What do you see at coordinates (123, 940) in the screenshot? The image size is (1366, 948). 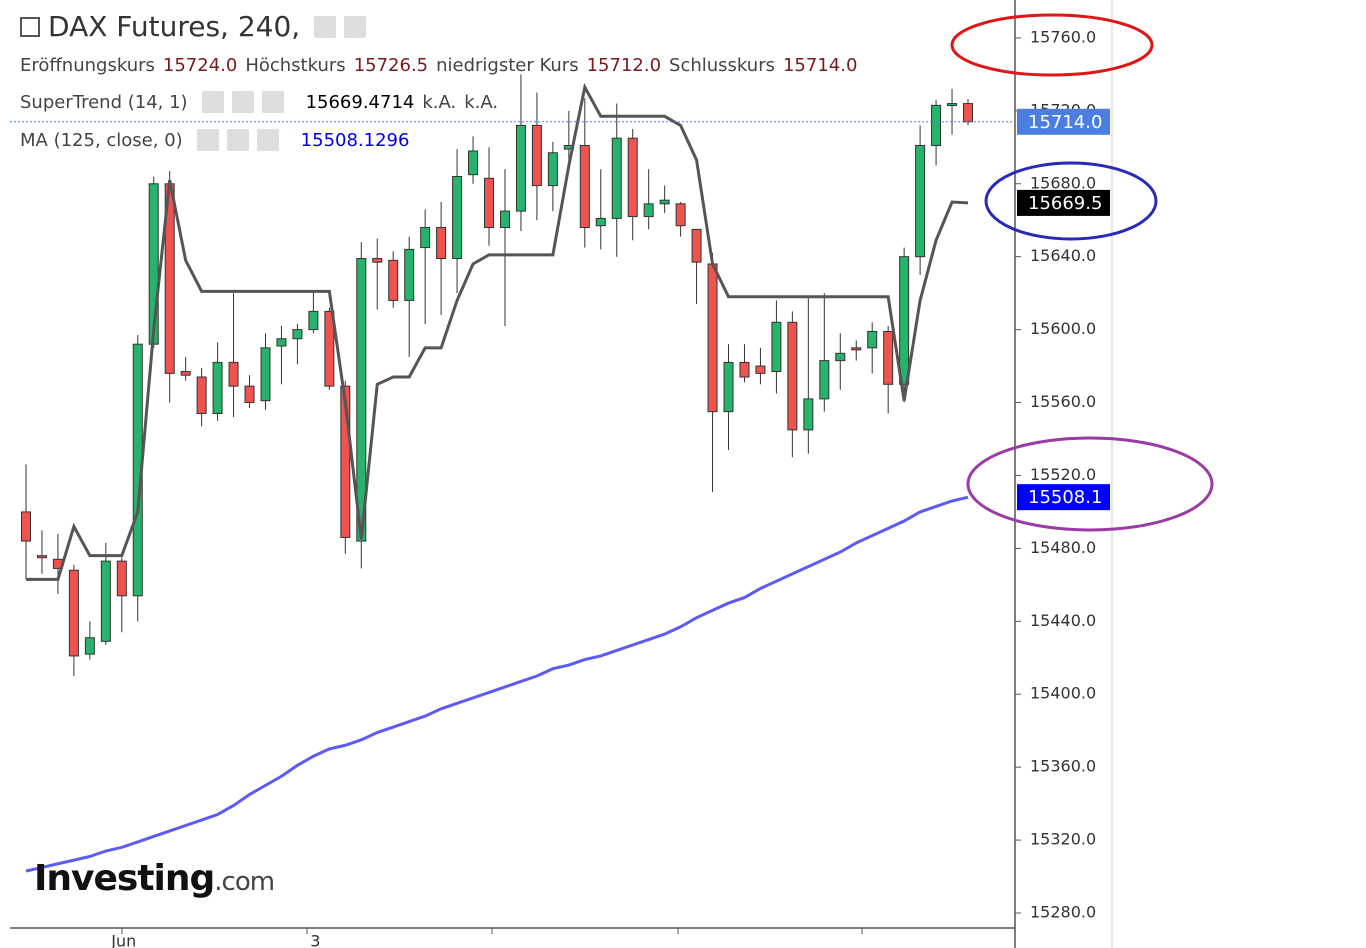 I see `x-tick-label: Jun` at bounding box center [123, 940].